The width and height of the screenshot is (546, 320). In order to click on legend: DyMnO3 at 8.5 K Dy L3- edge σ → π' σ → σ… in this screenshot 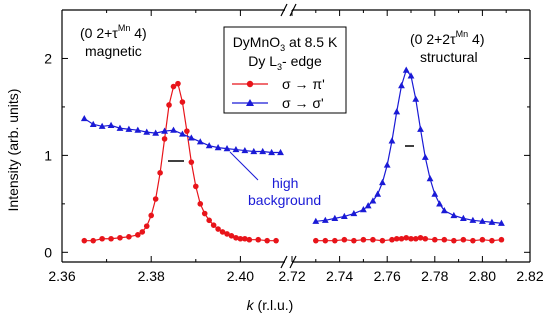, I will do `click(285, 70)`.